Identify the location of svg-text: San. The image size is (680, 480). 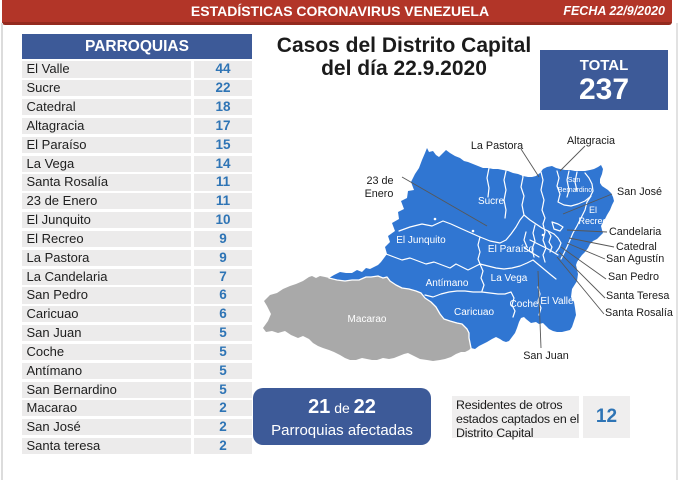
(574, 180).